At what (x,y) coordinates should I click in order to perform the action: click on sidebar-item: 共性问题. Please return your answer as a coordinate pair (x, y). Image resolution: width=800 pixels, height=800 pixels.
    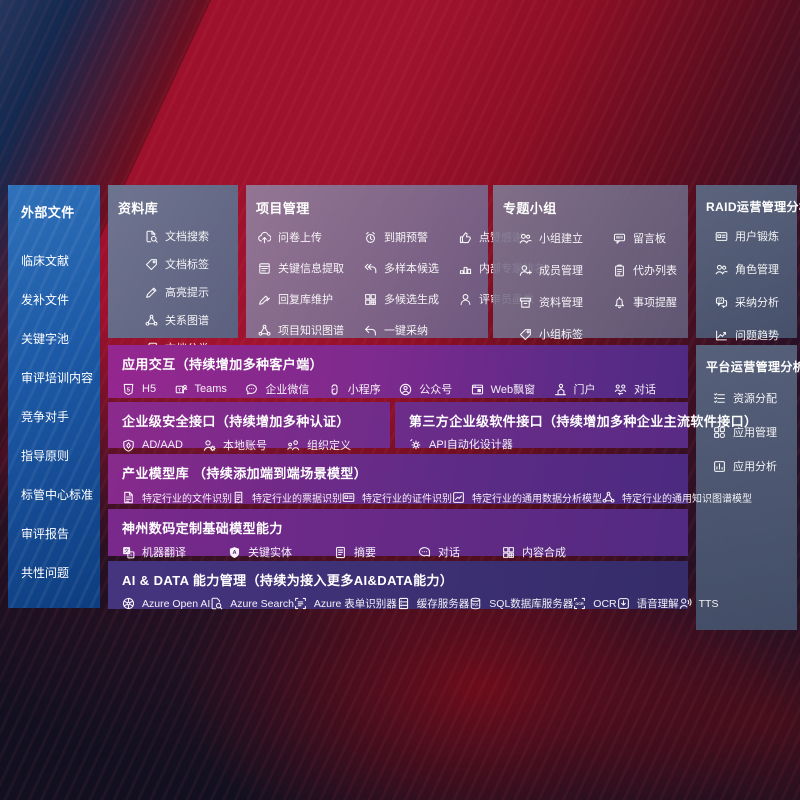
    Looking at the image, I should click on (45, 573).